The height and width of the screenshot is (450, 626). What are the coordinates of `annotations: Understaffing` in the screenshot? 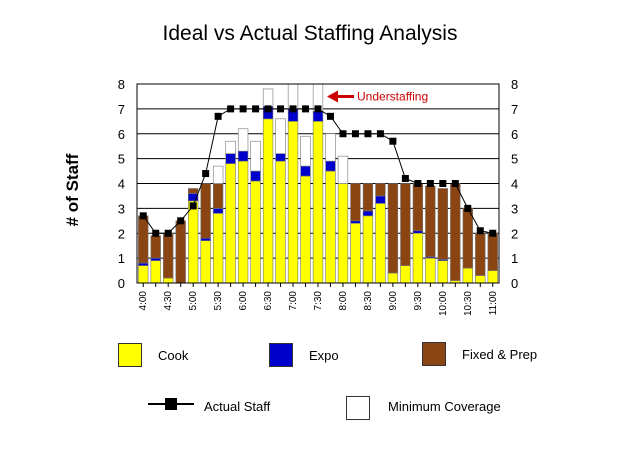 It's located at (377, 96).